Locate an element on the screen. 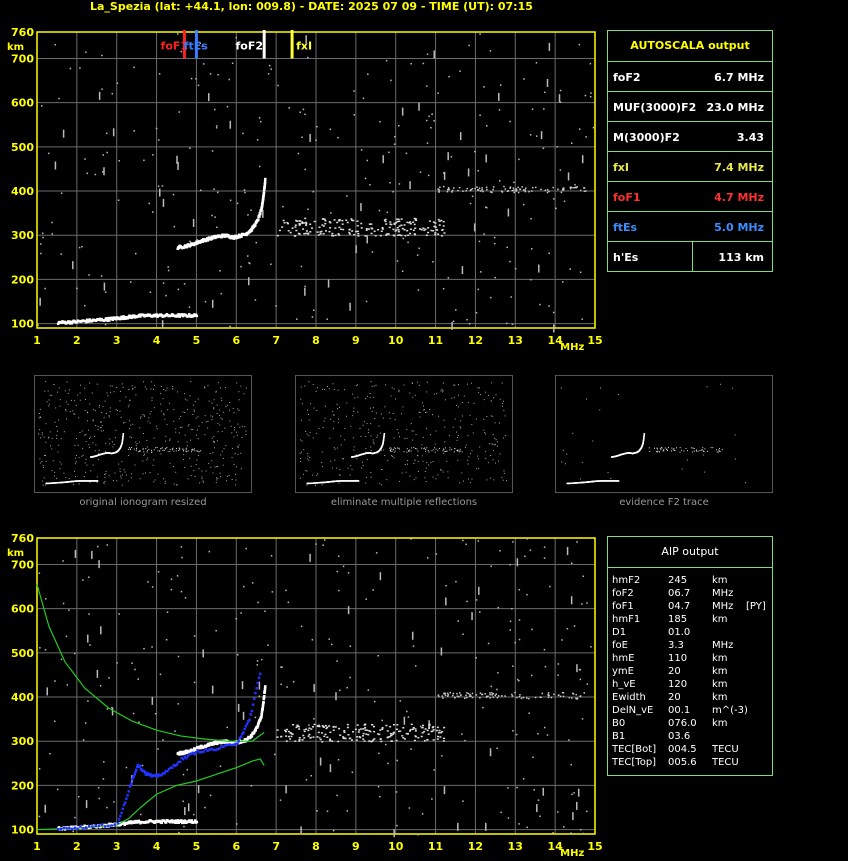 Image resolution: width=848 pixels, height=861 pixels. aip-value: 004.5 is located at coordinates (682, 749).